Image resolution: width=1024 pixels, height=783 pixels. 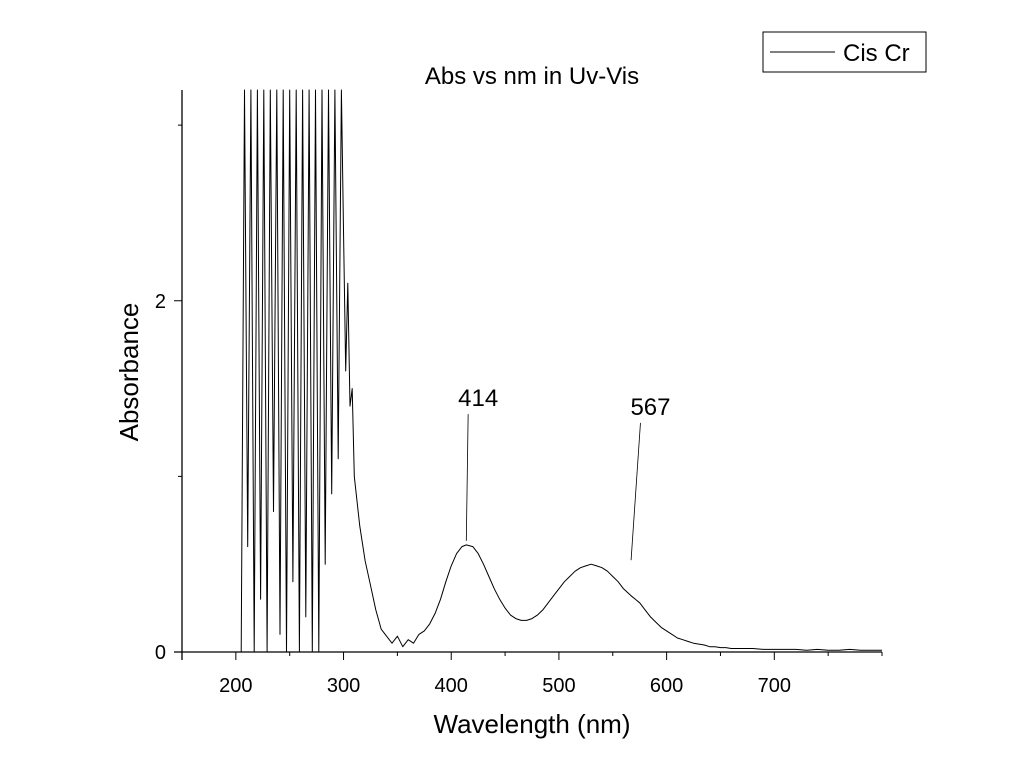 What do you see at coordinates (168, 394) in the screenshot?
I see `y-ticks: 02` at bounding box center [168, 394].